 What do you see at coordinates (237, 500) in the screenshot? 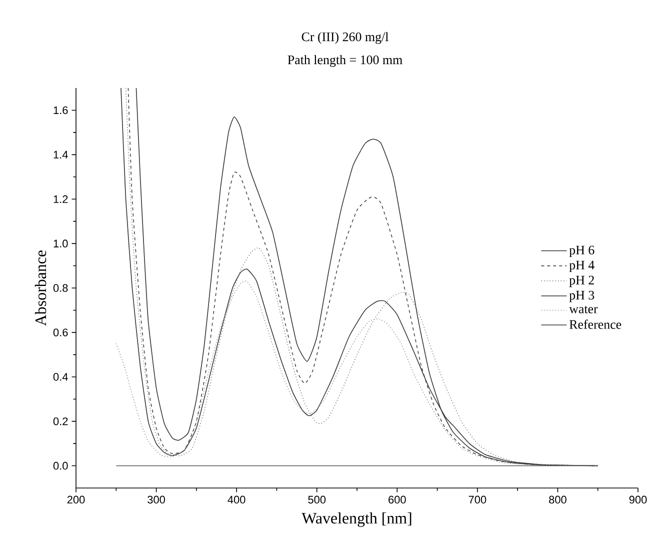
I see `x-tick-label: 400` at bounding box center [237, 500].